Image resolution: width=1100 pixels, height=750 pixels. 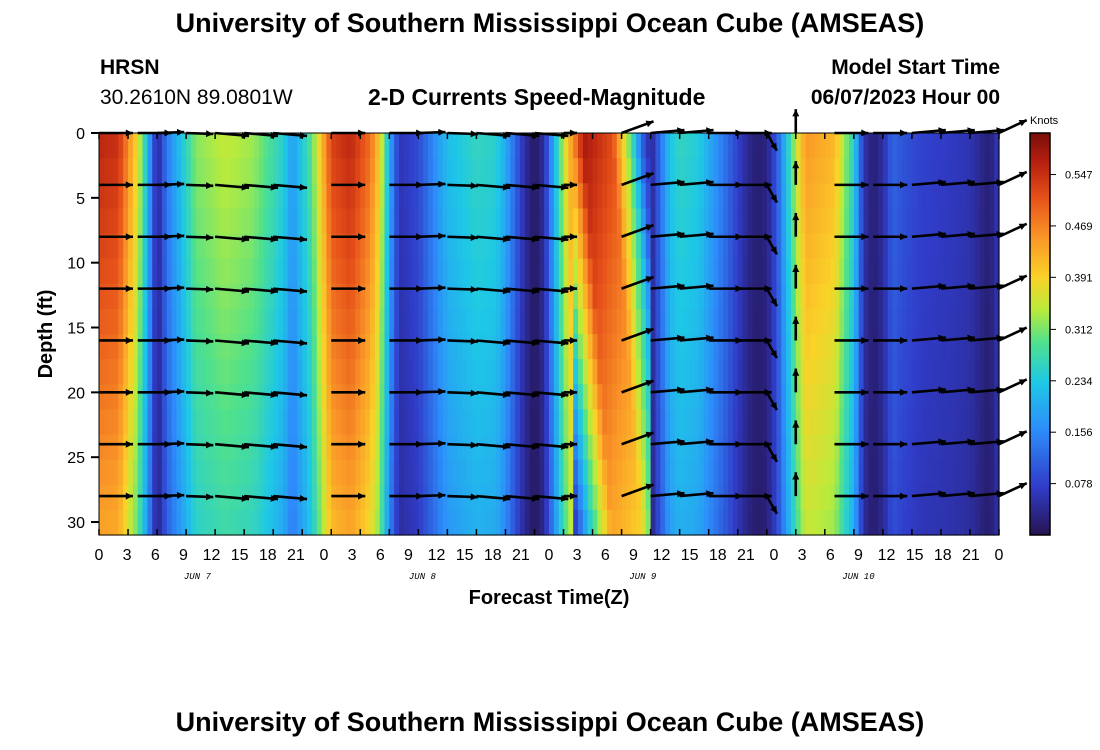 What do you see at coordinates (1079, 278) in the screenshot?
I see `colorbar-tick-label: 0.391` at bounding box center [1079, 278].